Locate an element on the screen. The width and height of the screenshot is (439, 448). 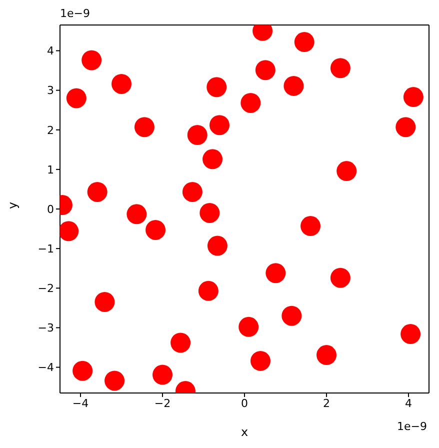
x-tick-label: 0 is located at coordinates (244, 403).